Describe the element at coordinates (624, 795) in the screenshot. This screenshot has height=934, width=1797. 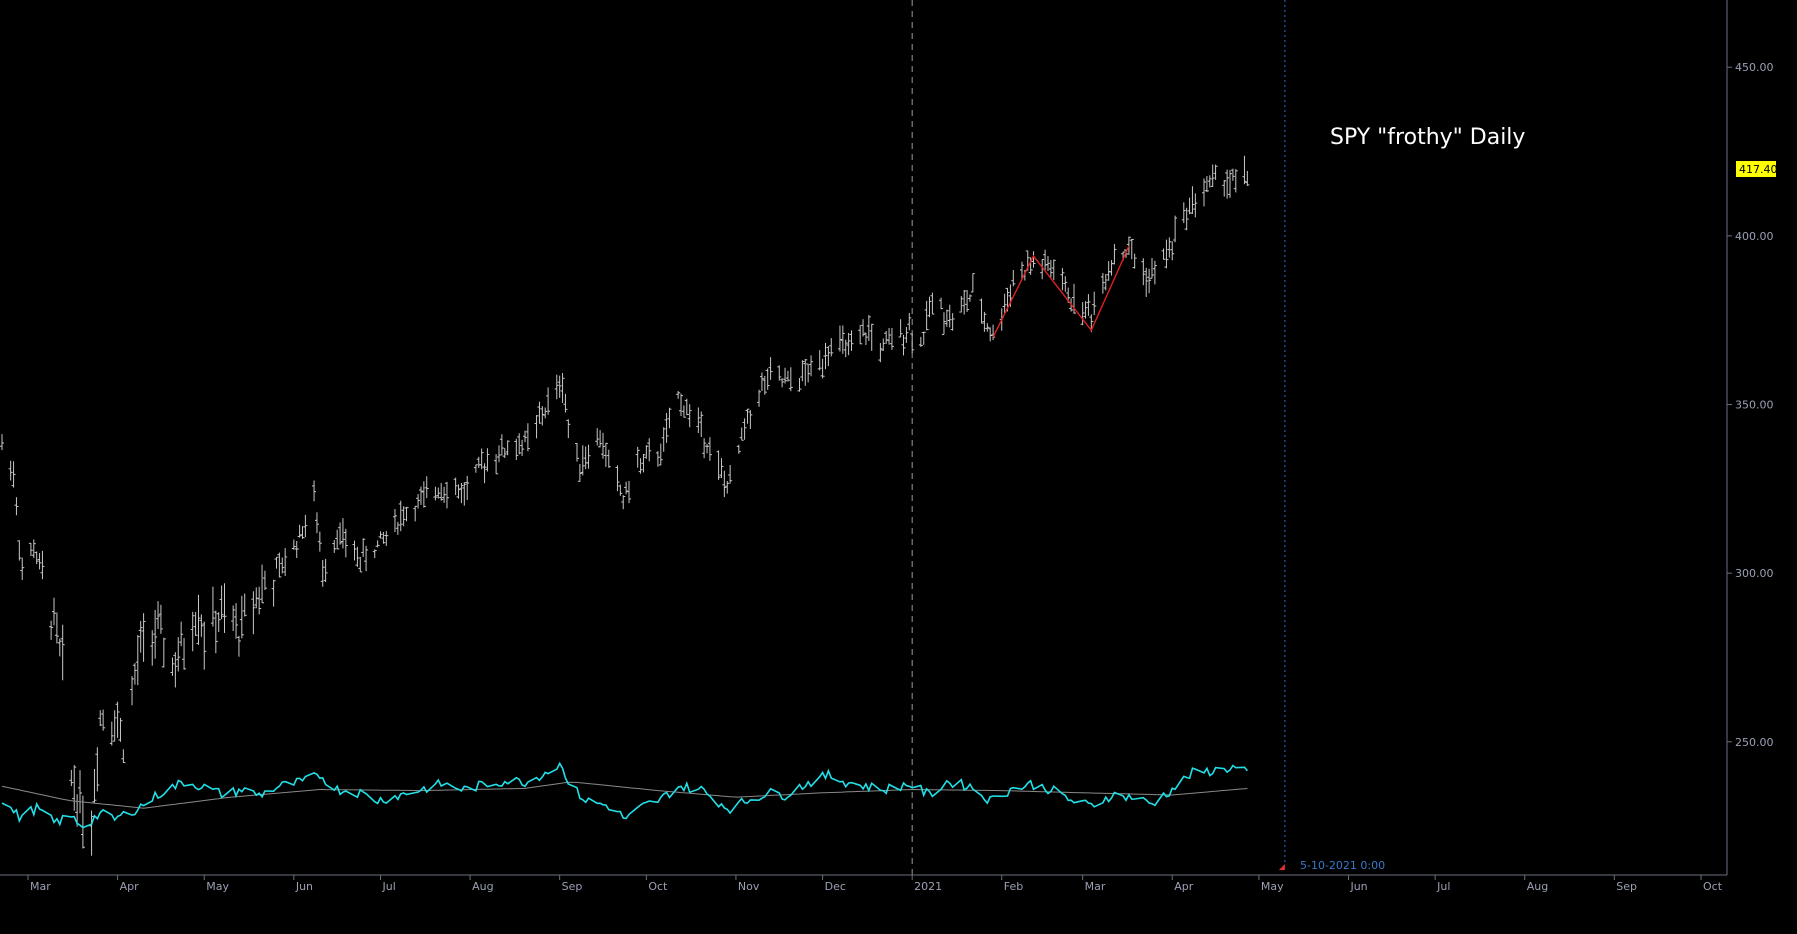
I see `oscillator-signal-line` at that location.